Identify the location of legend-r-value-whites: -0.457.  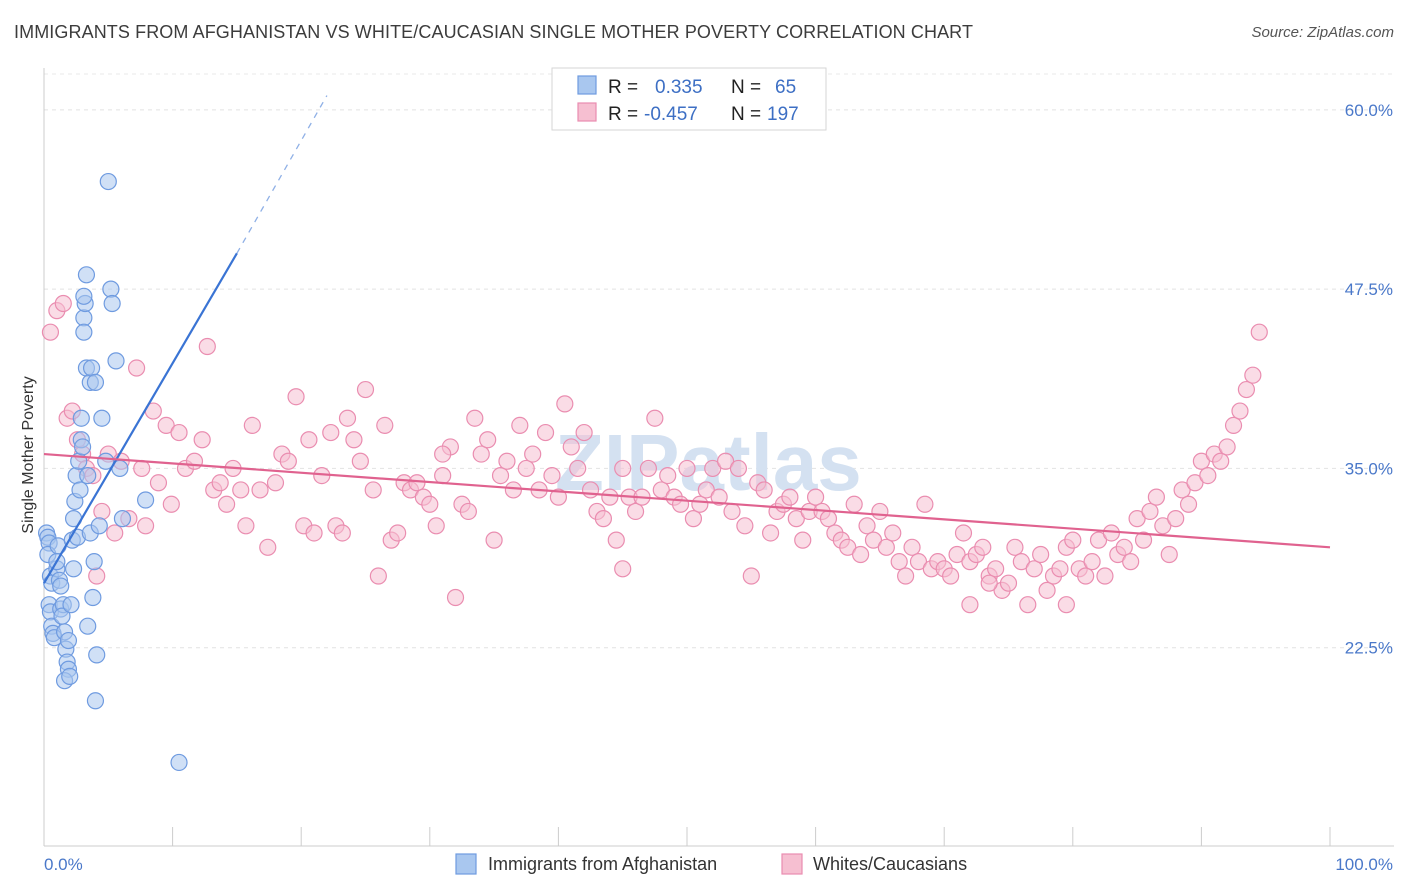
(671, 114).